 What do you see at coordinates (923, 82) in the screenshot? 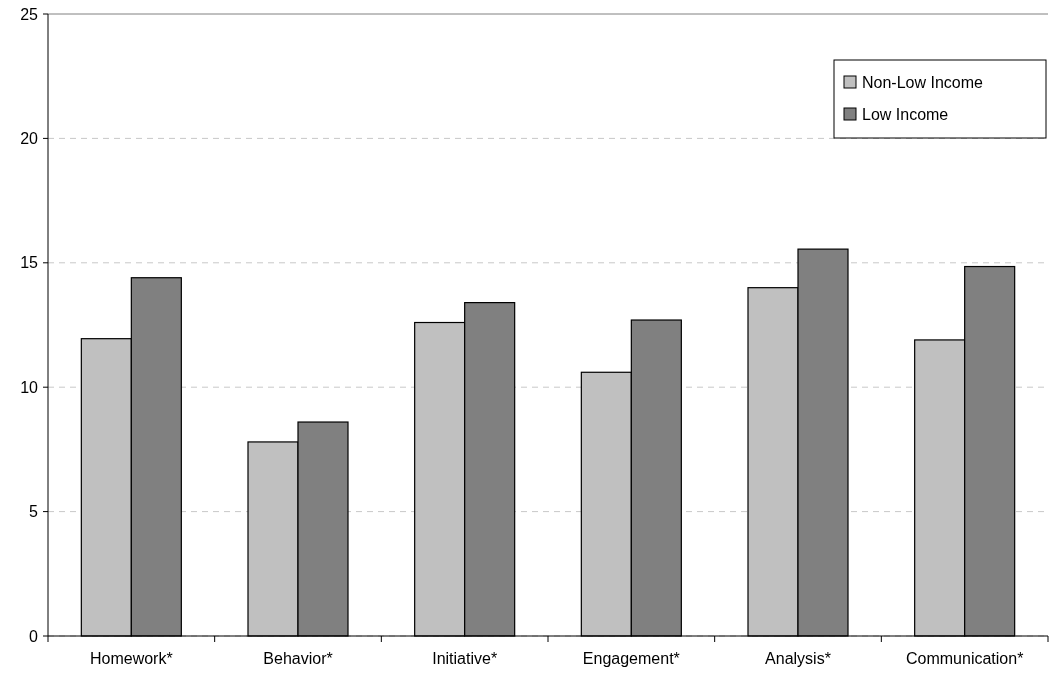
I see `legend-label: Non-Low Income` at bounding box center [923, 82].